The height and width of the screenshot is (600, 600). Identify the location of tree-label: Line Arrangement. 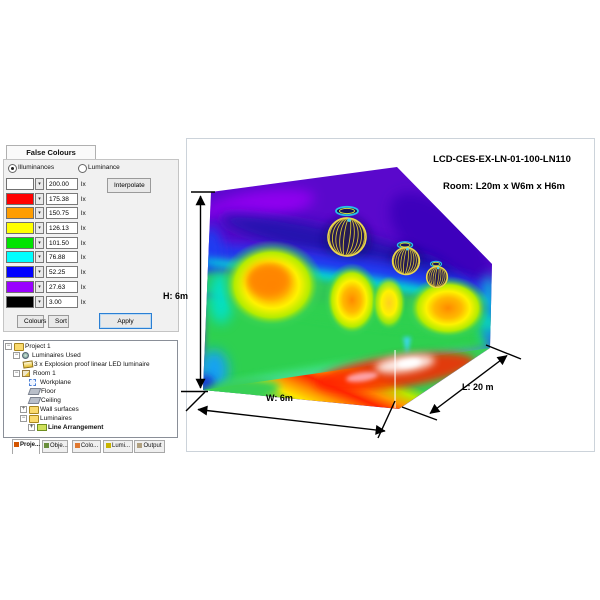
(76, 427).